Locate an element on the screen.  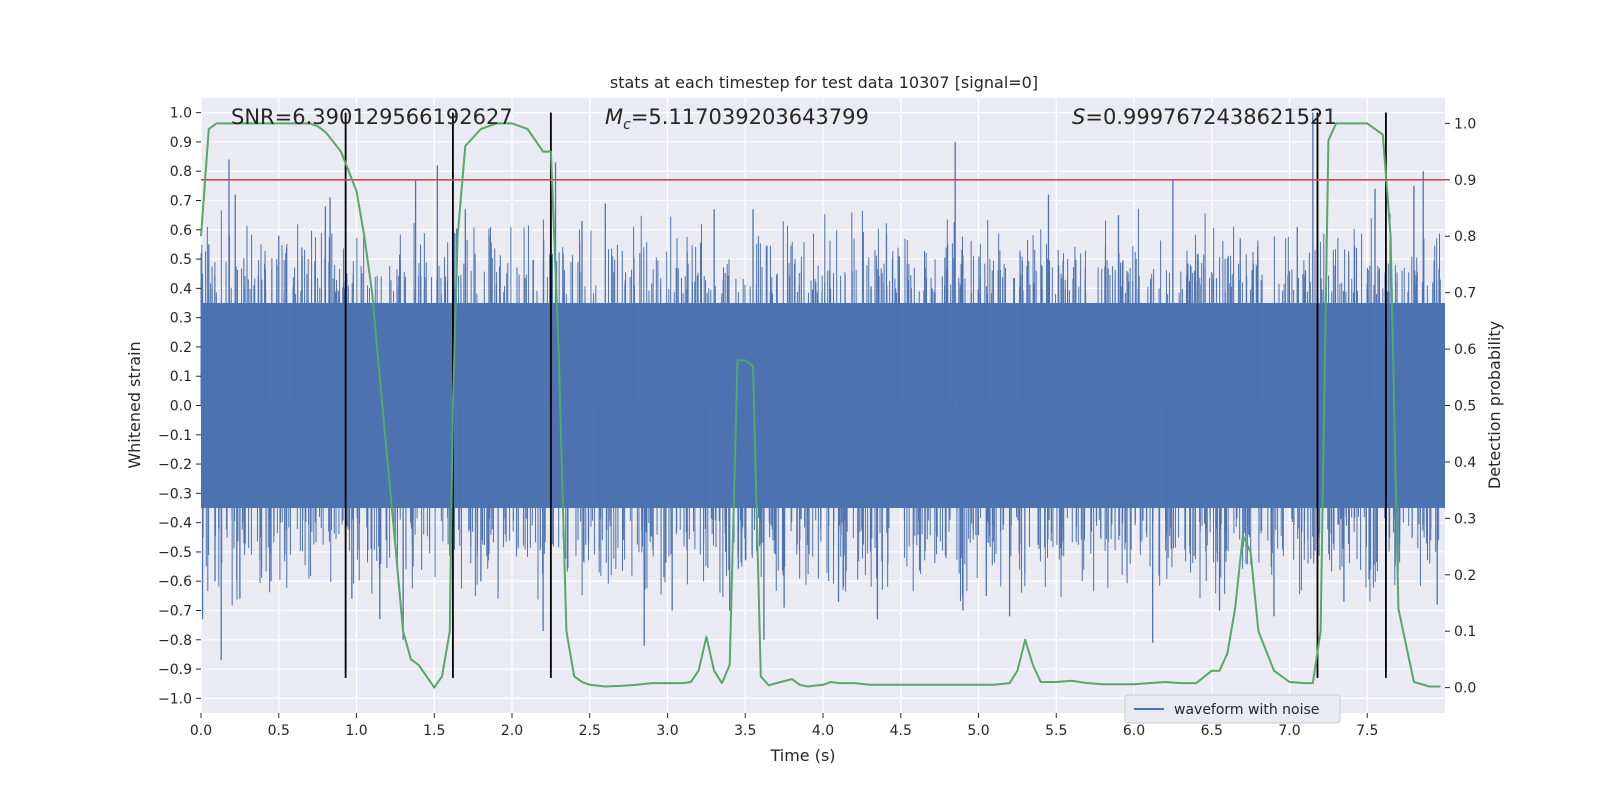
chirp-mass-annotation: Mc=5.117039203643799 is located at coordinates (737, 119).